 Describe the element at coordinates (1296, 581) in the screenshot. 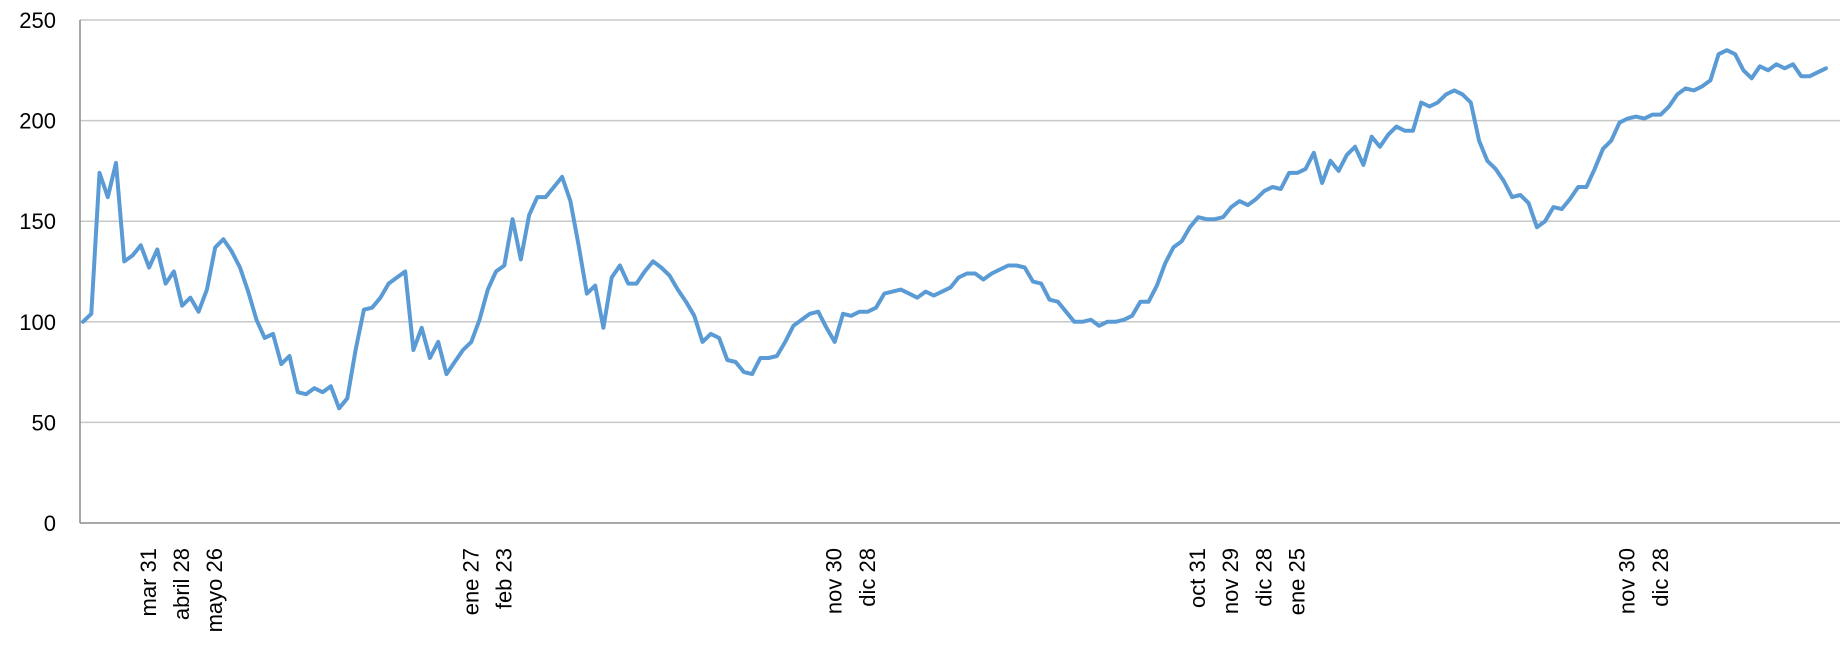

I see `x-tick-label: ene 25` at that location.